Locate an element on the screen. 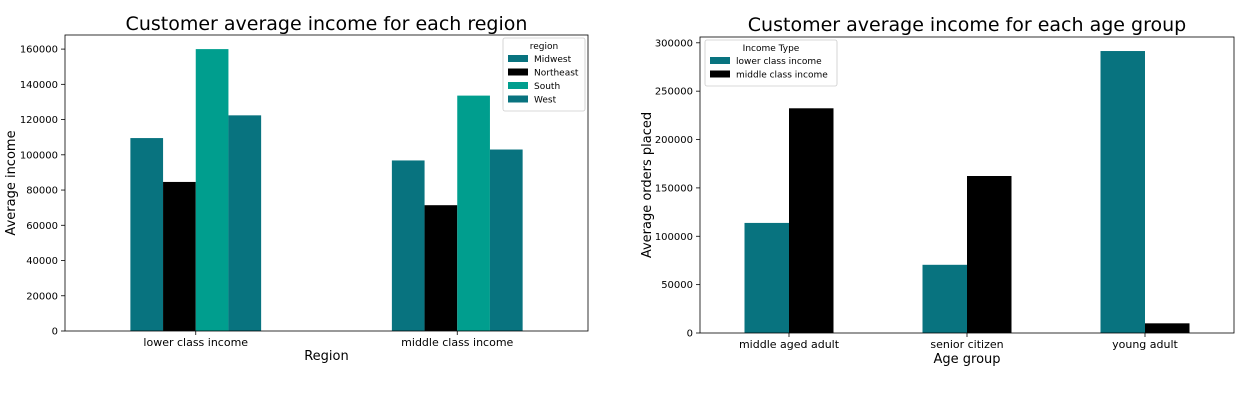 The width and height of the screenshot is (1245, 408). x-tick-label: young adult is located at coordinates (1145, 344).